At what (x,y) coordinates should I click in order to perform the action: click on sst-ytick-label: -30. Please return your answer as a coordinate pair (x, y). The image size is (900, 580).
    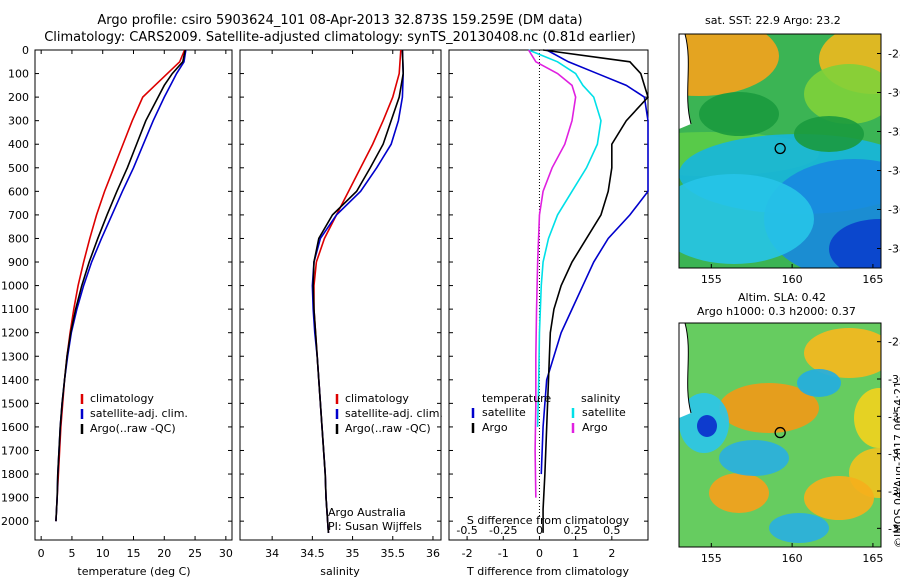
    Looking at the image, I should click on (894, 93).